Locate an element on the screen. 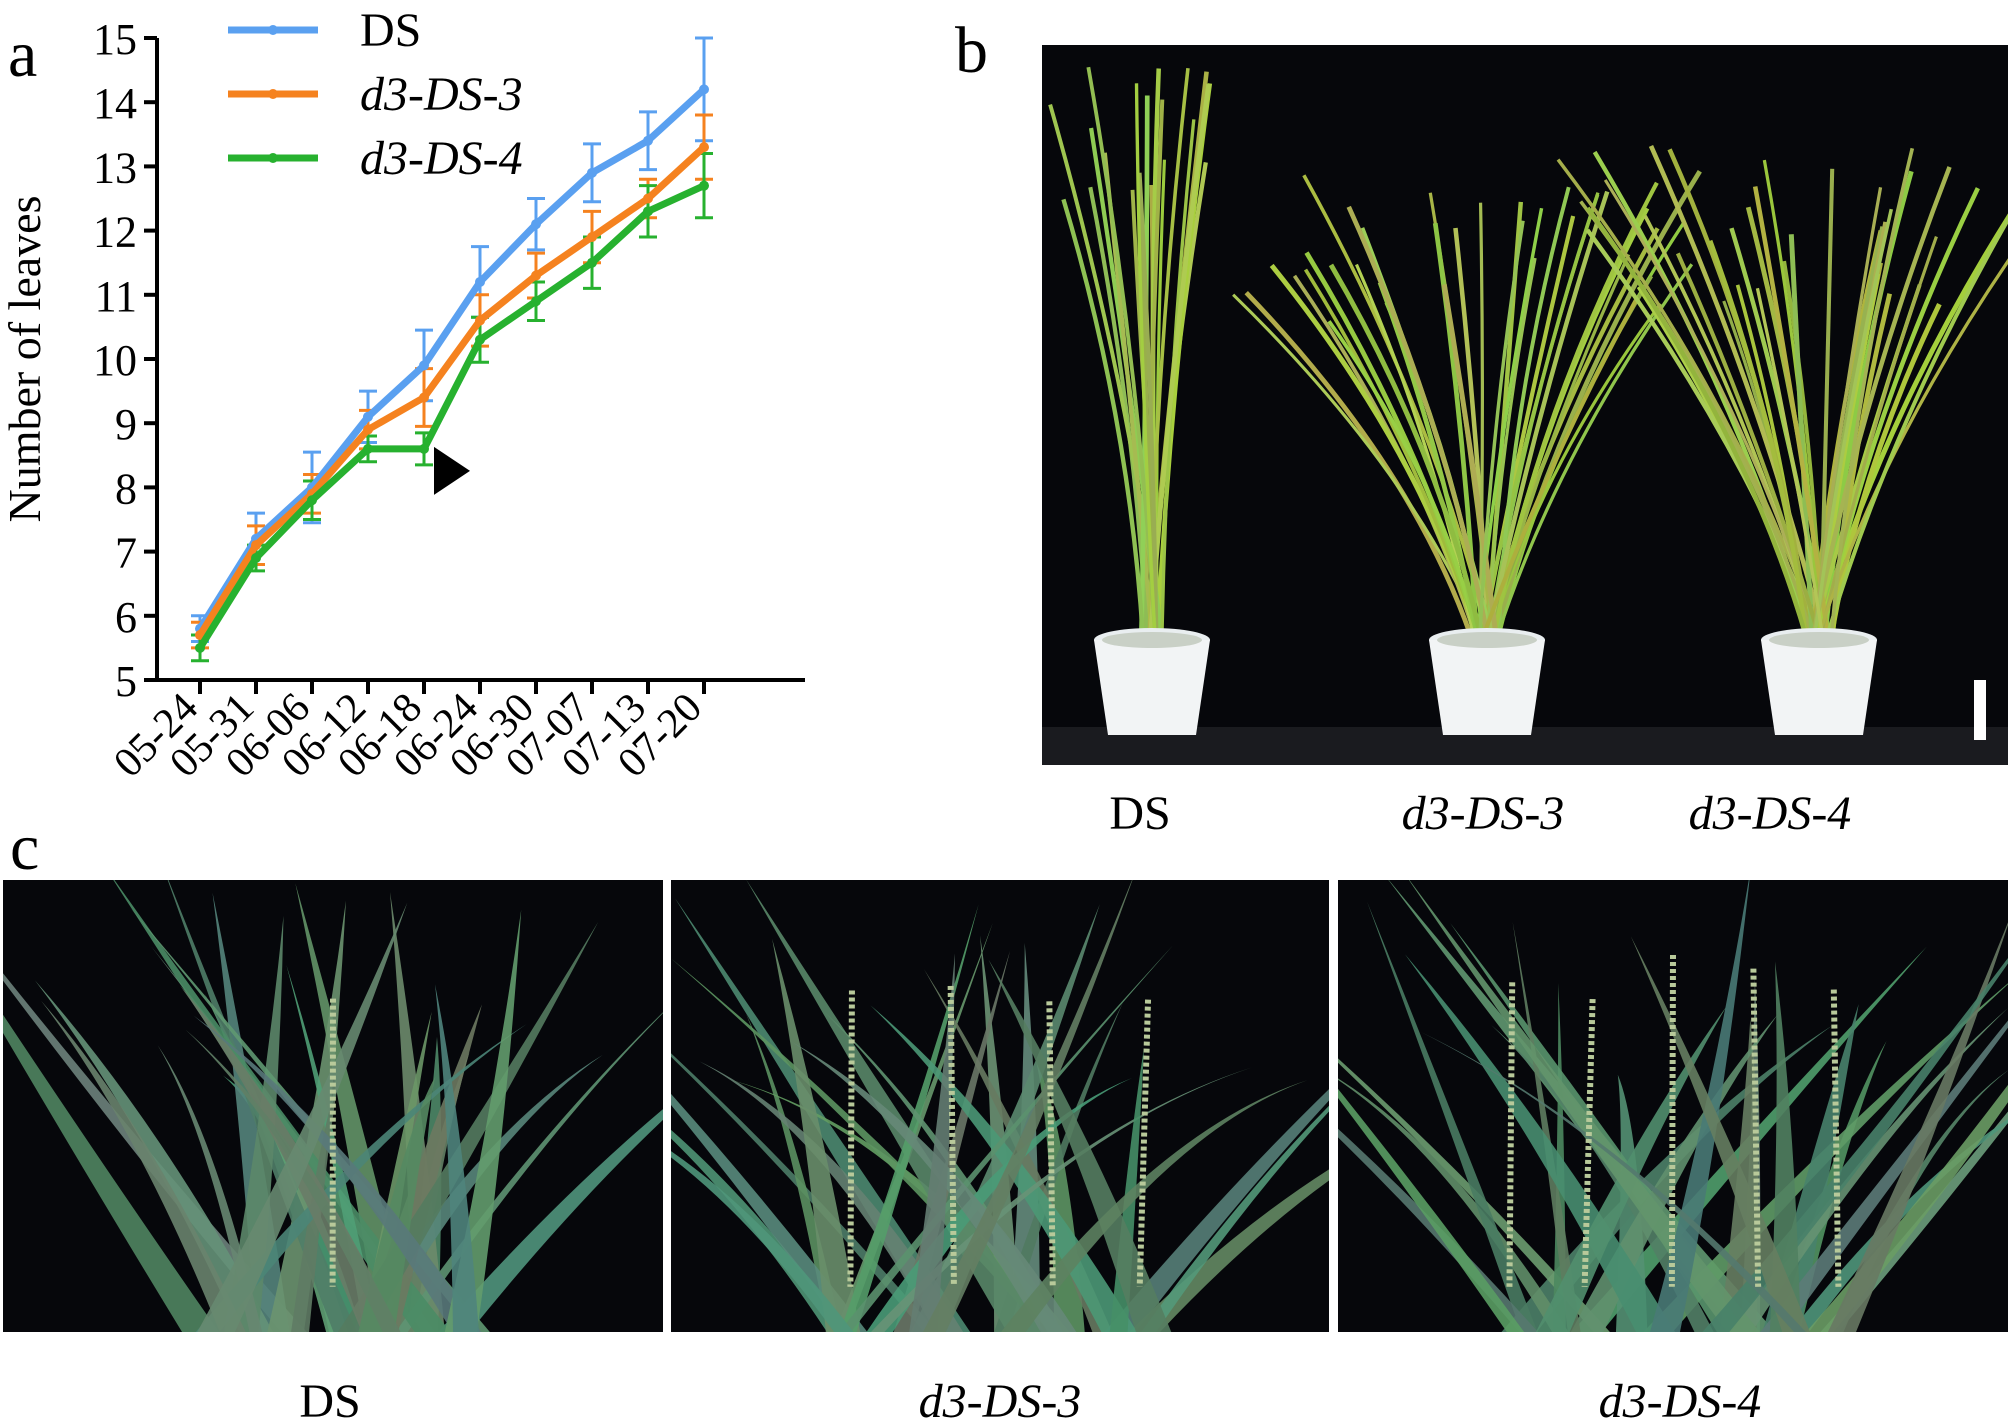  legend-label: DS is located at coordinates (390, 30).